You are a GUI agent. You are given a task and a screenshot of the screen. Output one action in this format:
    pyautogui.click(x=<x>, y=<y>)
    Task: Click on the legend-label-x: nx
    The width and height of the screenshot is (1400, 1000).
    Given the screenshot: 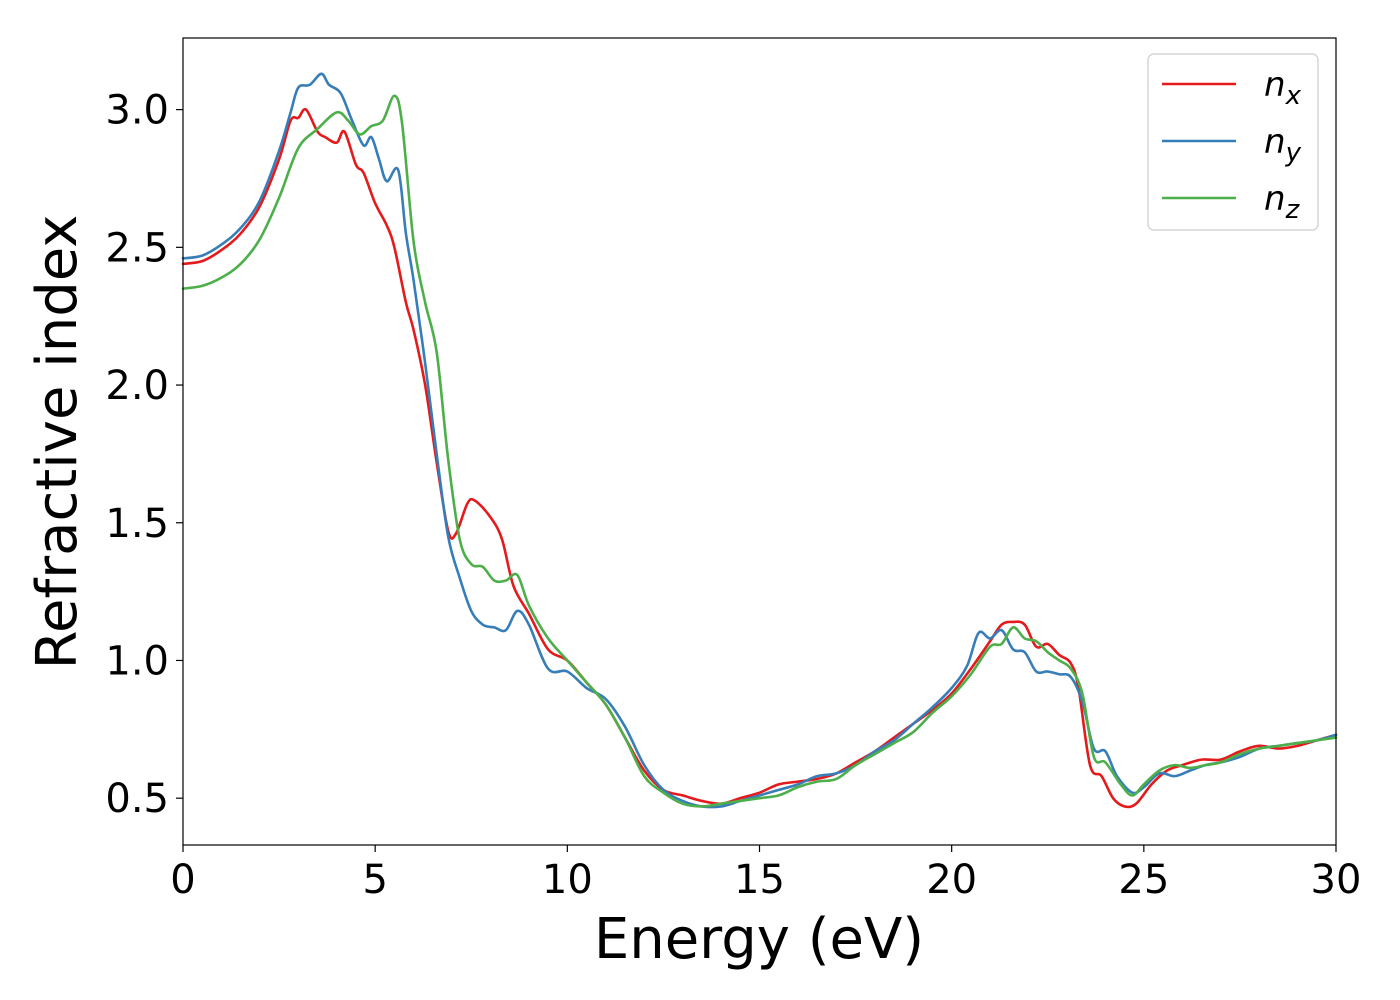 What is the action you would take?
    pyautogui.click(x=1283, y=88)
    